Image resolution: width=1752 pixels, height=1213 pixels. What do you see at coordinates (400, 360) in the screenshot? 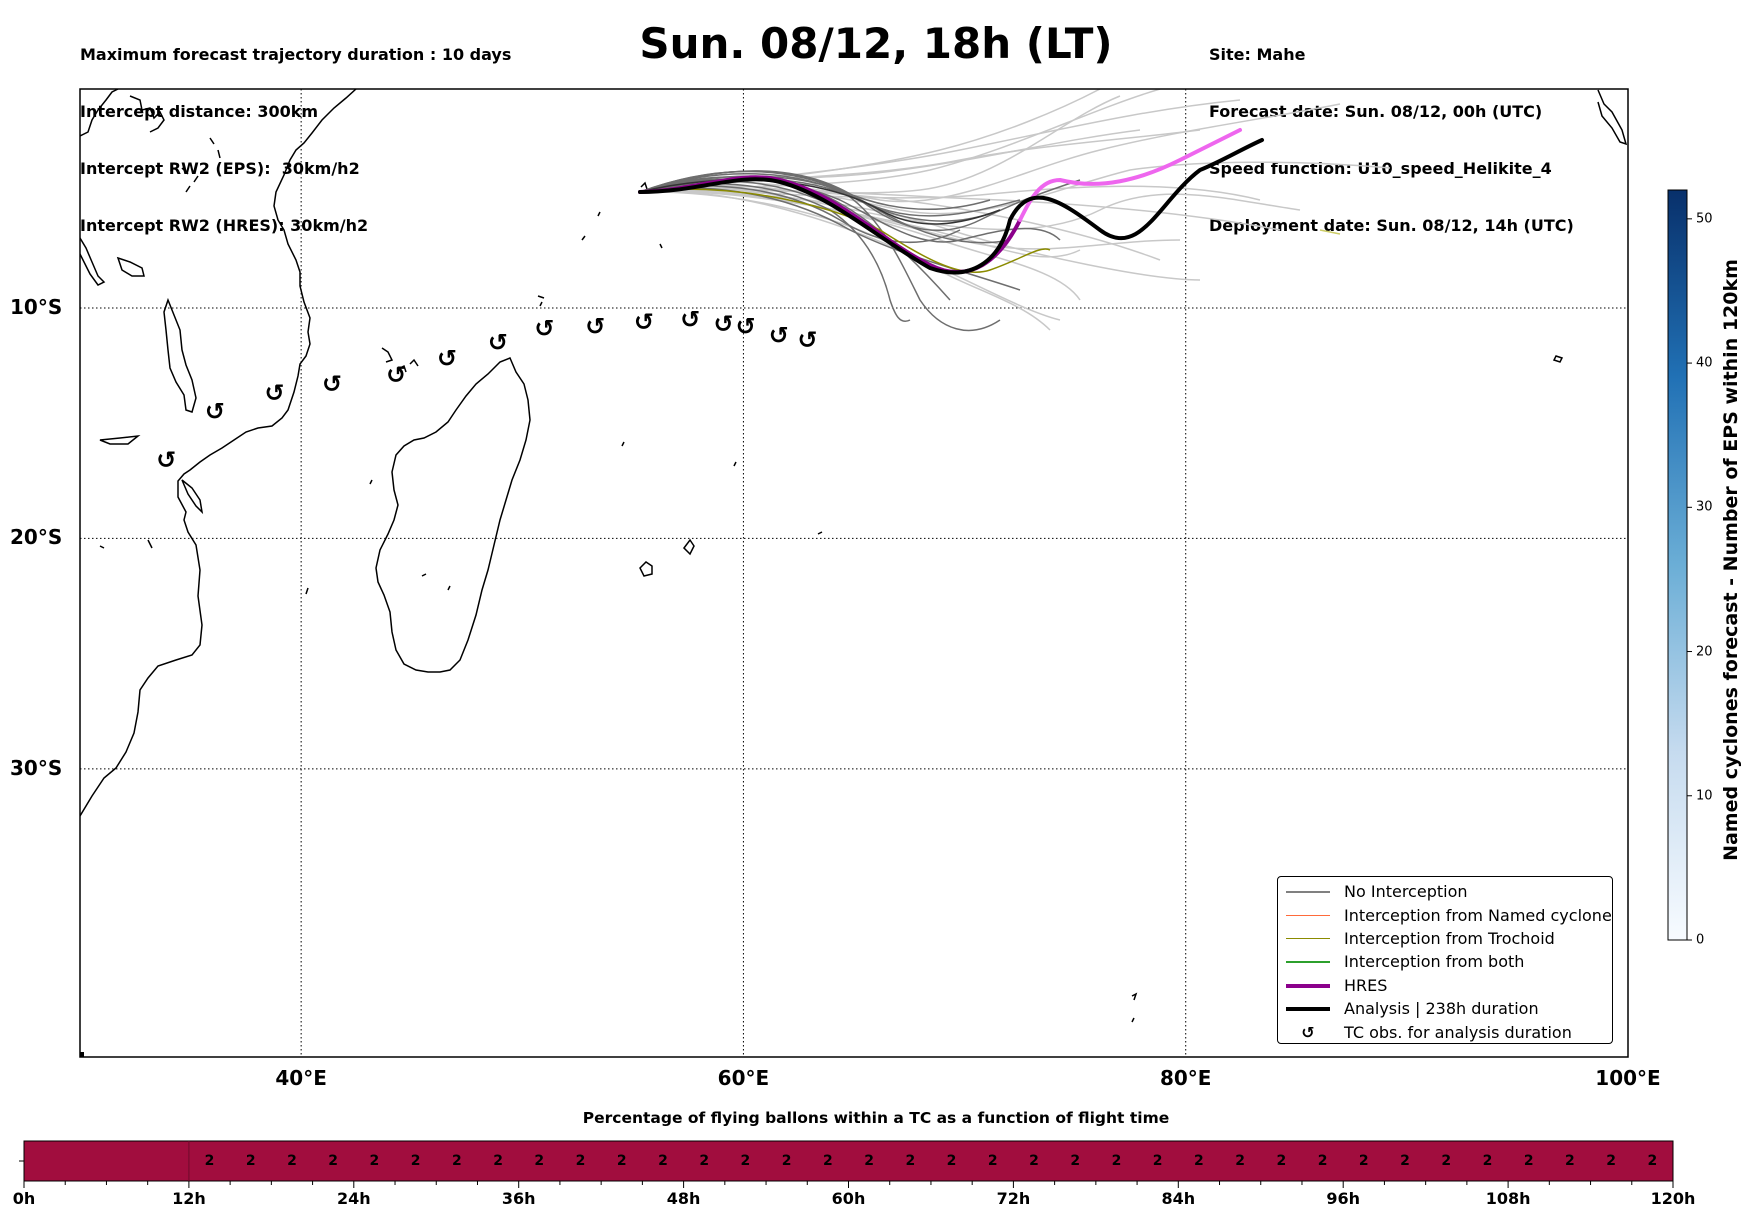
I see `comoros` at bounding box center [400, 360].